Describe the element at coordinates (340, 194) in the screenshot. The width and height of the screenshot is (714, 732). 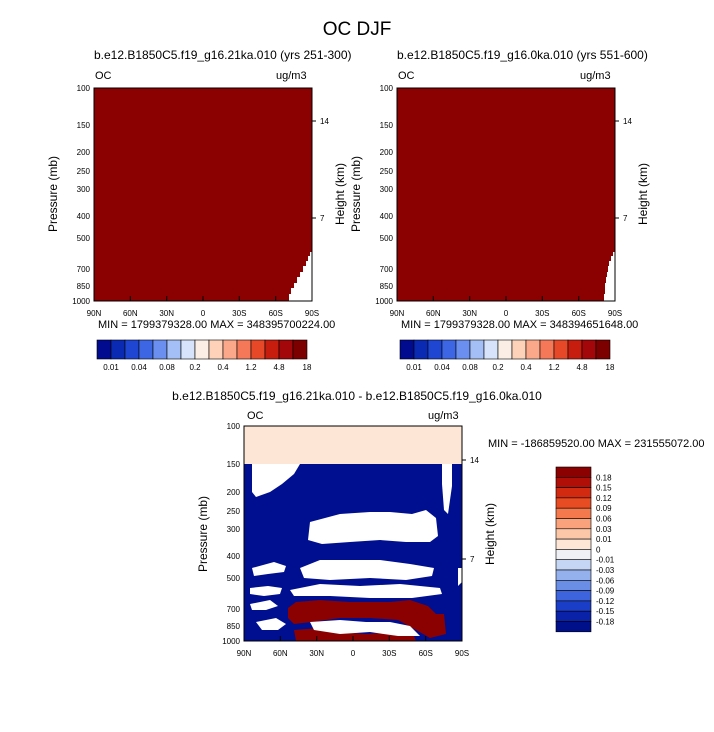
I see `panel1-ylabel-right: Height (km)` at that location.